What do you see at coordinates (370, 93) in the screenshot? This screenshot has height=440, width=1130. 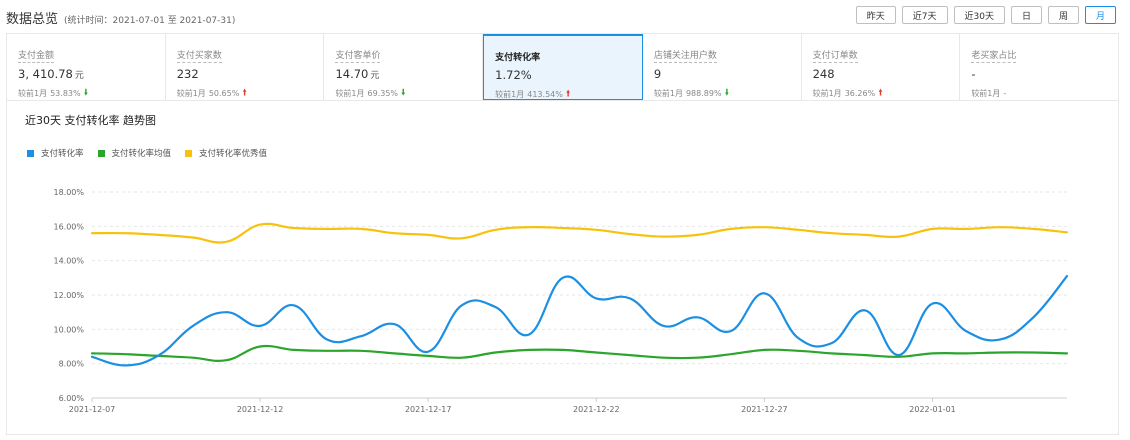 I see `metric-compare: 较前1月 69.35% 🠛` at bounding box center [370, 93].